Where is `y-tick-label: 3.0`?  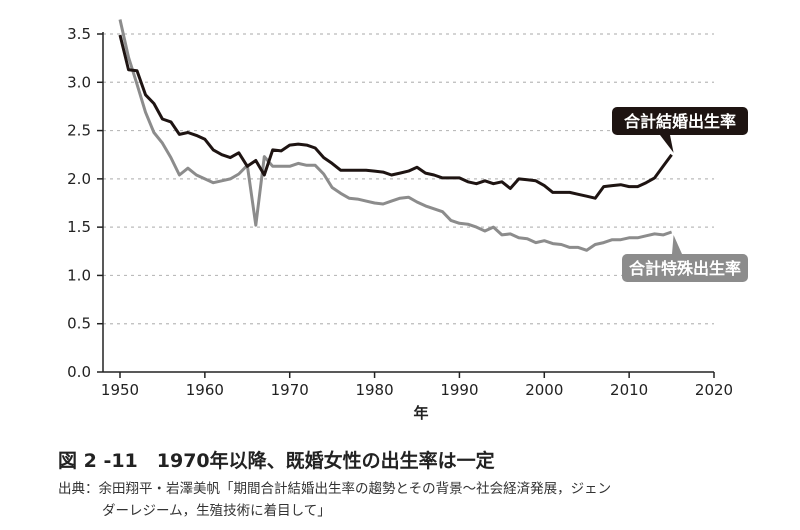 y-tick-label: 3.0 is located at coordinates (79, 82).